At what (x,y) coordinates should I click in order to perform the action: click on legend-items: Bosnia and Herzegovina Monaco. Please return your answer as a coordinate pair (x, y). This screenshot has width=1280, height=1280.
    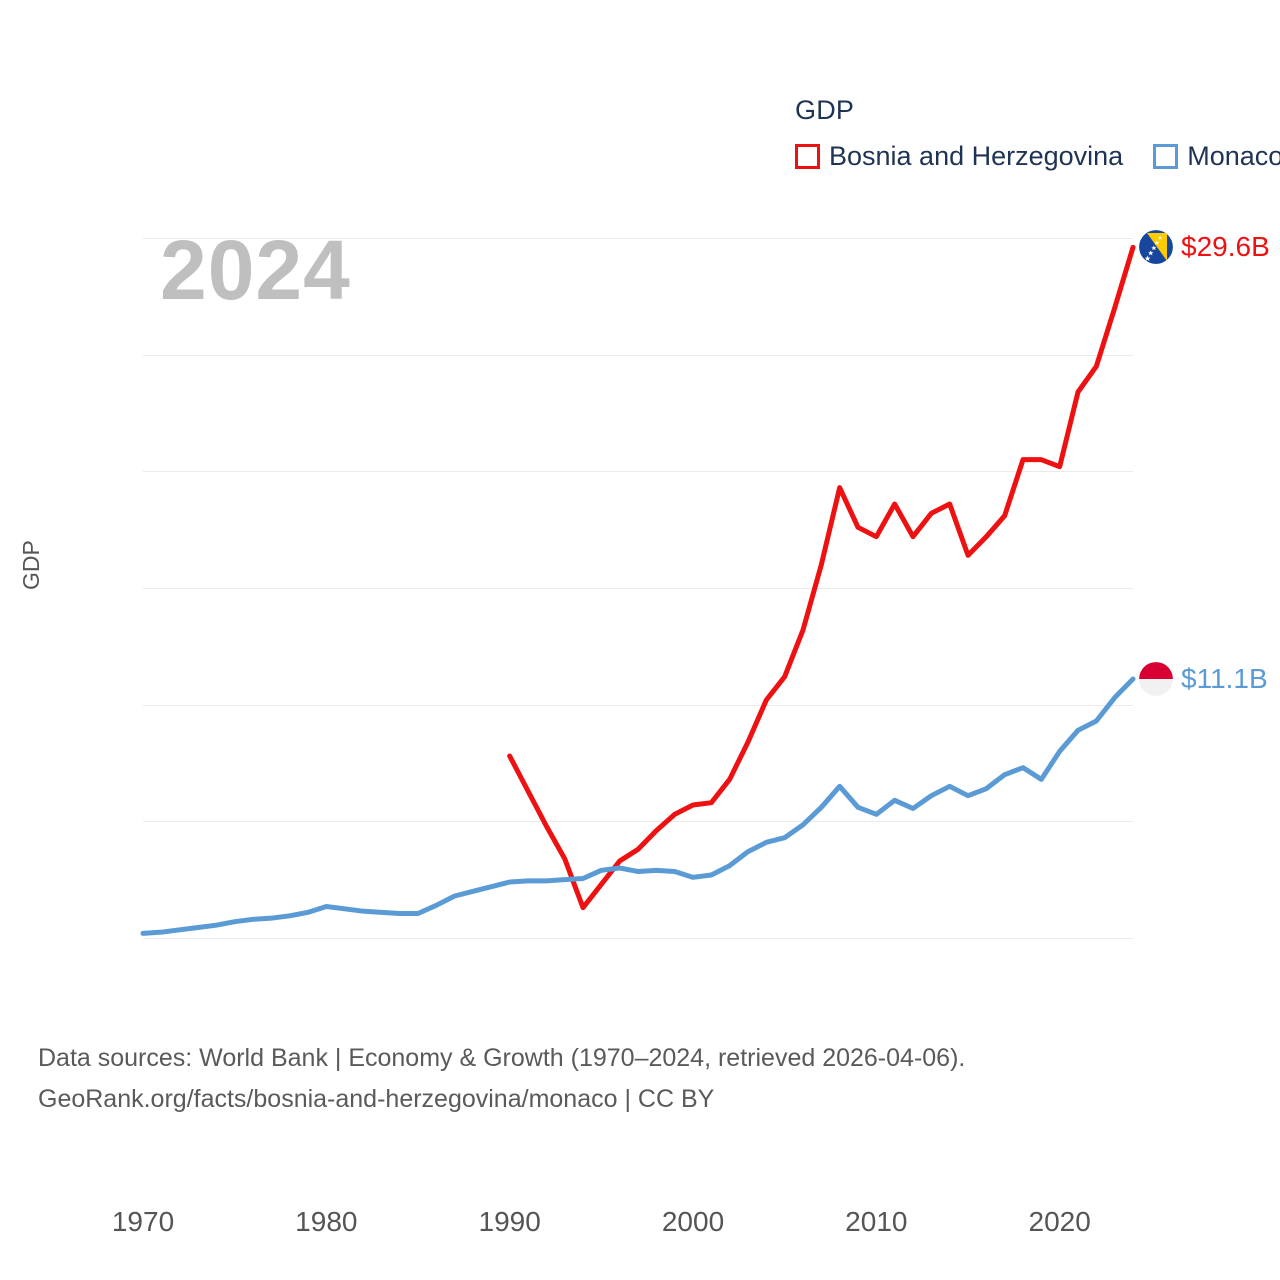
    Looking at the image, I should click on (1037, 156).